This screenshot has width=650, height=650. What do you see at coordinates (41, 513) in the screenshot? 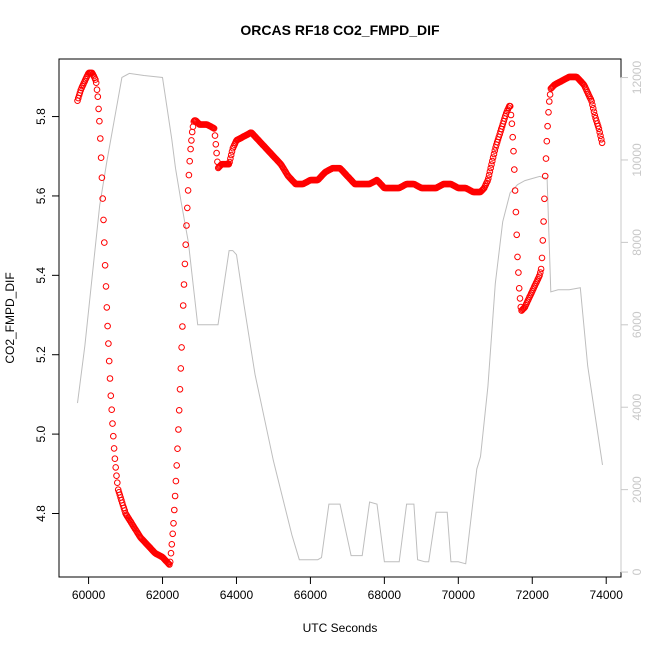
I see `y-tick-label: 4.8` at bounding box center [41, 513].